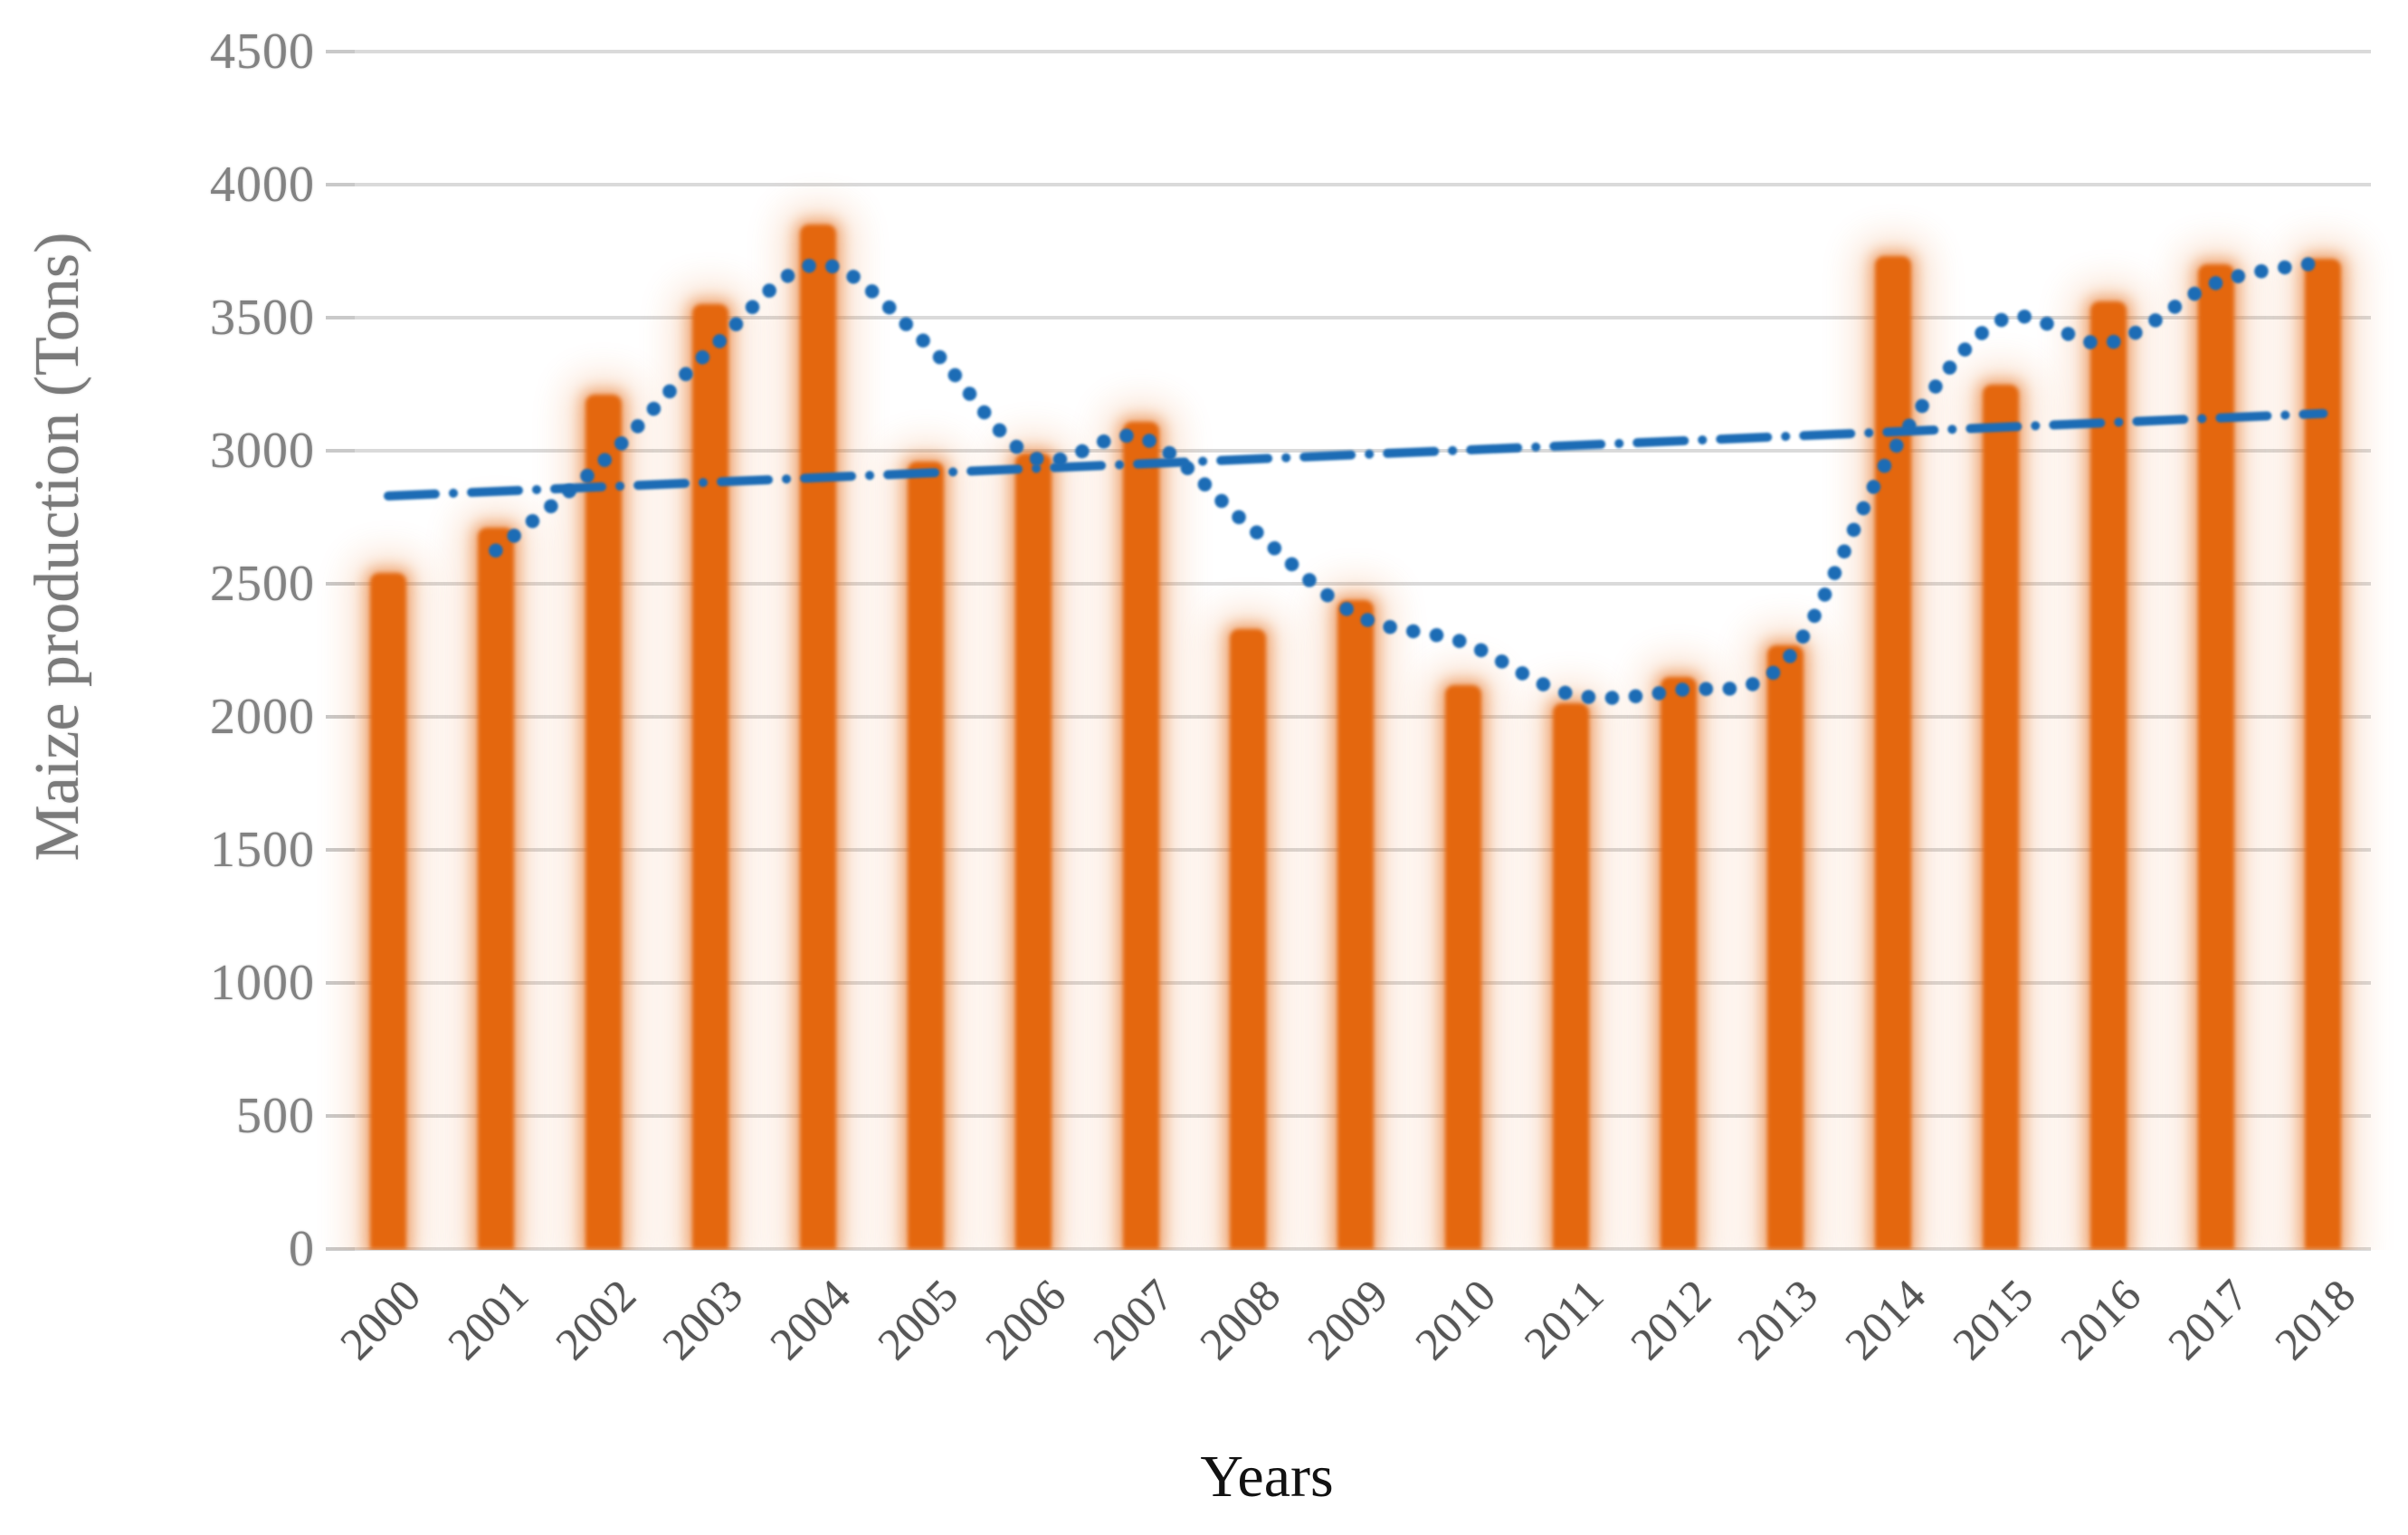 Image resolution: width=2408 pixels, height=1535 pixels. I want to click on y-tick-label-4500: 4500, so click(262, 52).